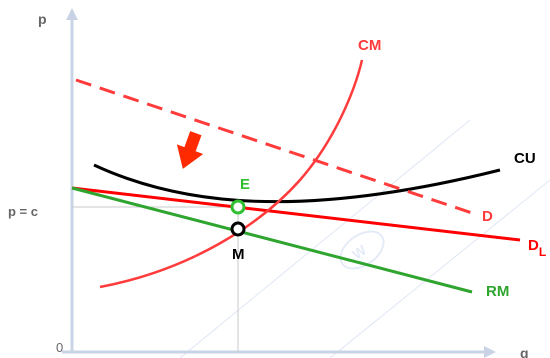  I want to click on cm-label: CM, so click(369, 45).